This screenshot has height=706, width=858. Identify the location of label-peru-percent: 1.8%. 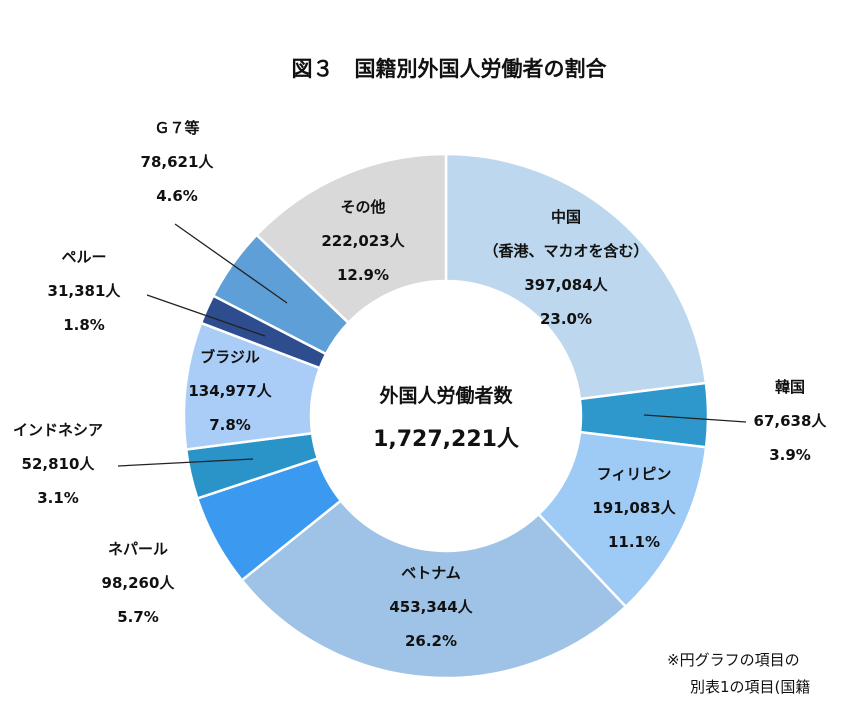
(84, 325).